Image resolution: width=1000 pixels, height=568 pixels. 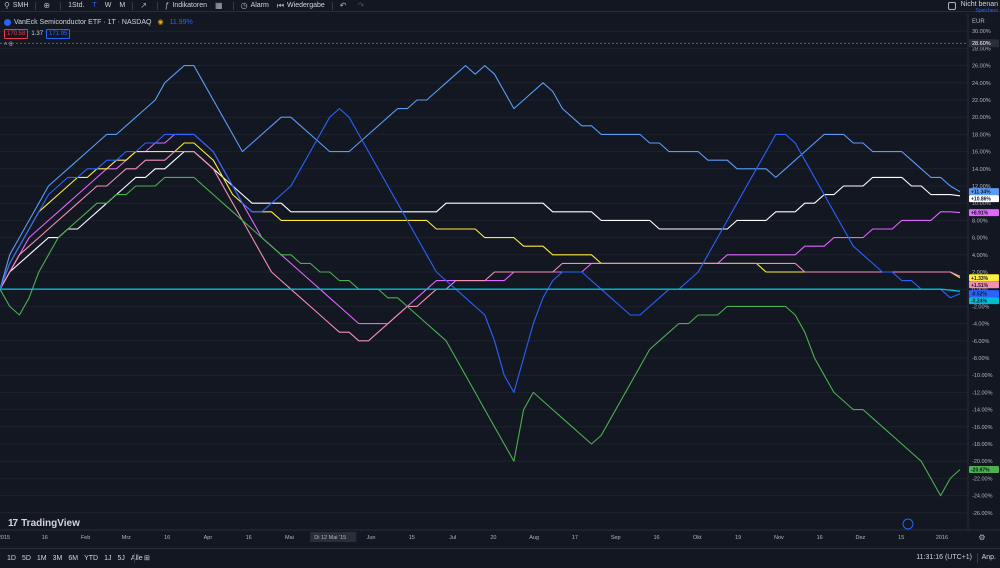 What do you see at coordinates (363, 6) in the screenshot?
I see `redo-button: ↷` at bounding box center [363, 6].